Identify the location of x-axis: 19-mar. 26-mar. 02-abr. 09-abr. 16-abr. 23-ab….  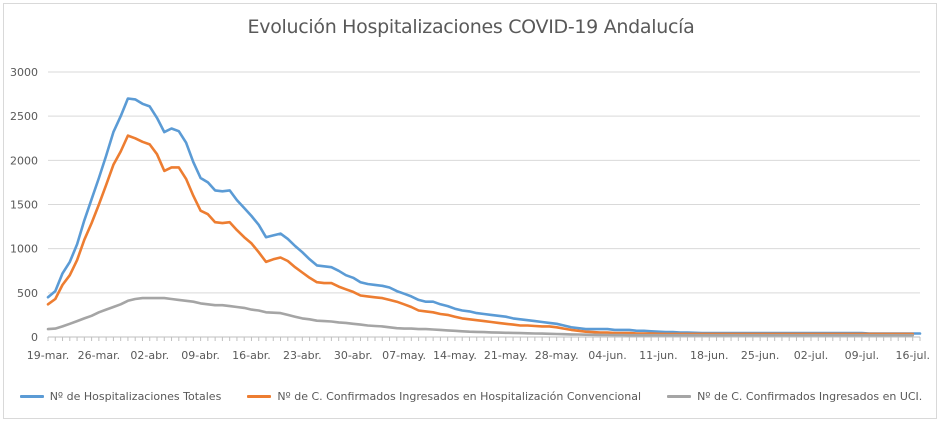
(478, 349).